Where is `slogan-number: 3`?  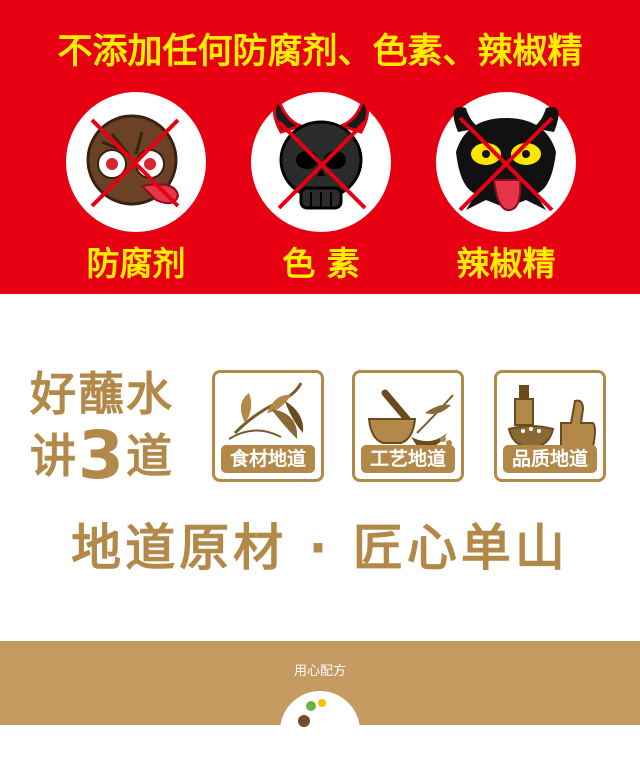
slogan-number: 3 is located at coordinates (102, 455).